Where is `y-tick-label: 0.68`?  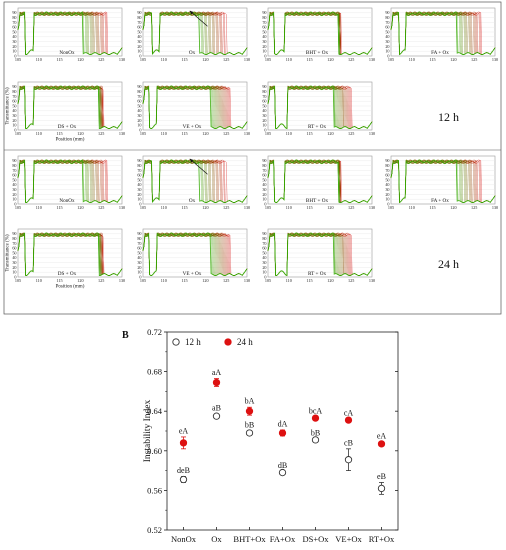 y-tick-label: 0.68 is located at coordinates (154, 372).